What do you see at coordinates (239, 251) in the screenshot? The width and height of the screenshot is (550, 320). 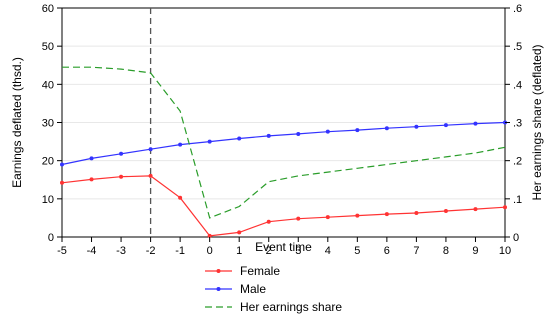 I see `x-tick-label: 1` at bounding box center [239, 251].